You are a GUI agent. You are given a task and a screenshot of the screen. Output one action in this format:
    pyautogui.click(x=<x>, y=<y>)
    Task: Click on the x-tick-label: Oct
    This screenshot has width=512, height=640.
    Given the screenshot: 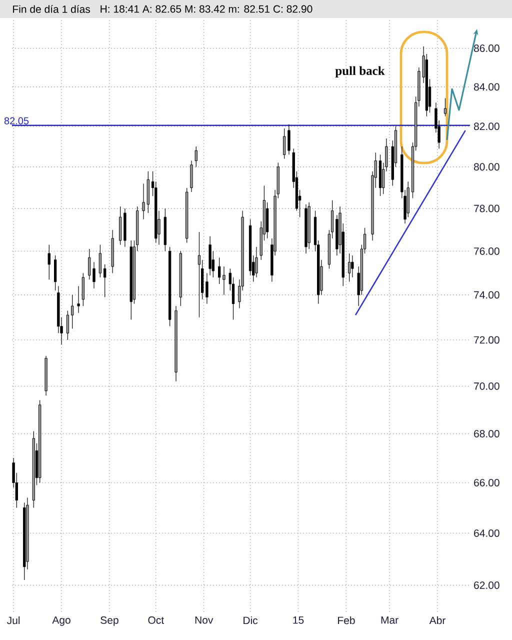 What is the action you would take?
    pyautogui.click(x=156, y=620)
    